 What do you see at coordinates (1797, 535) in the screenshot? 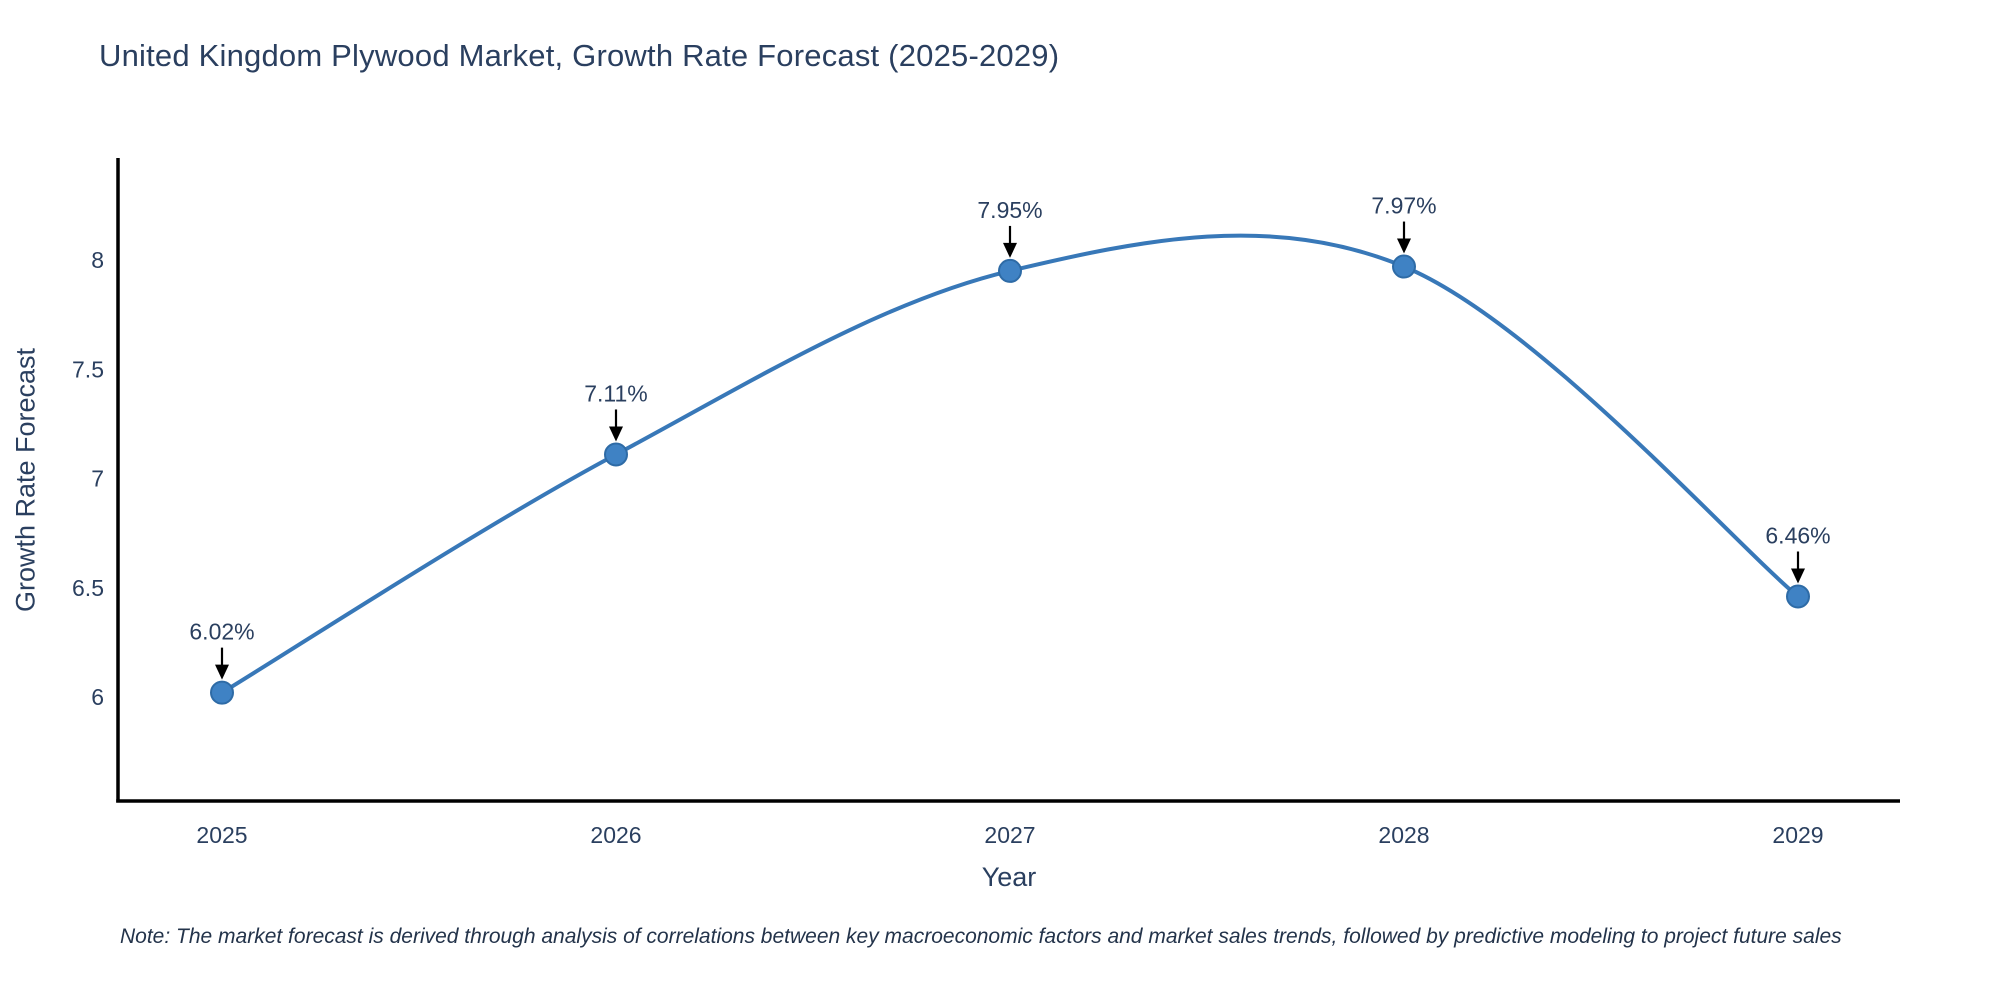
I see `data-point-label: 6.46%` at bounding box center [1797, 535].